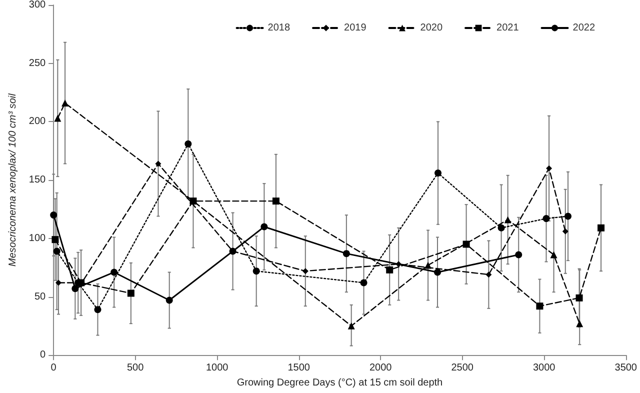 The image size is (640, 393). Describe the element at coordinates (37, 63) in the screenshot. I see `y-tick-label: 250` at that location.